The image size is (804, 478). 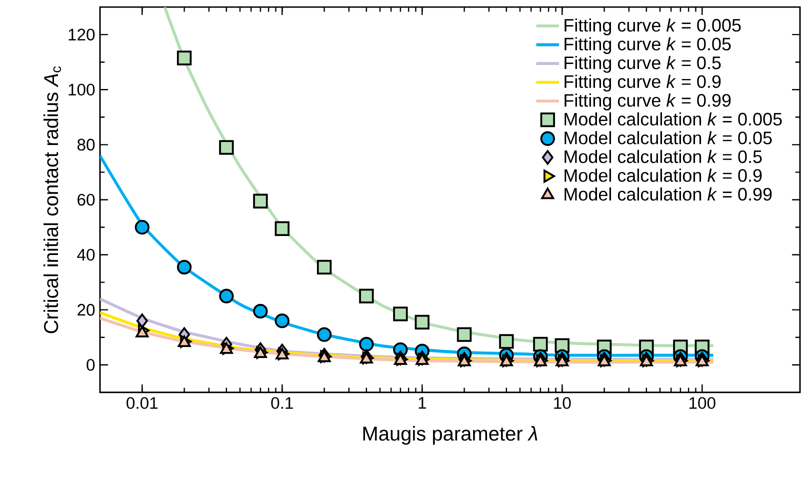 What do you see at coordinates (86, 200) in the screenshot?
I see `y-tick-label: 60` at bounding box center [86, 200].